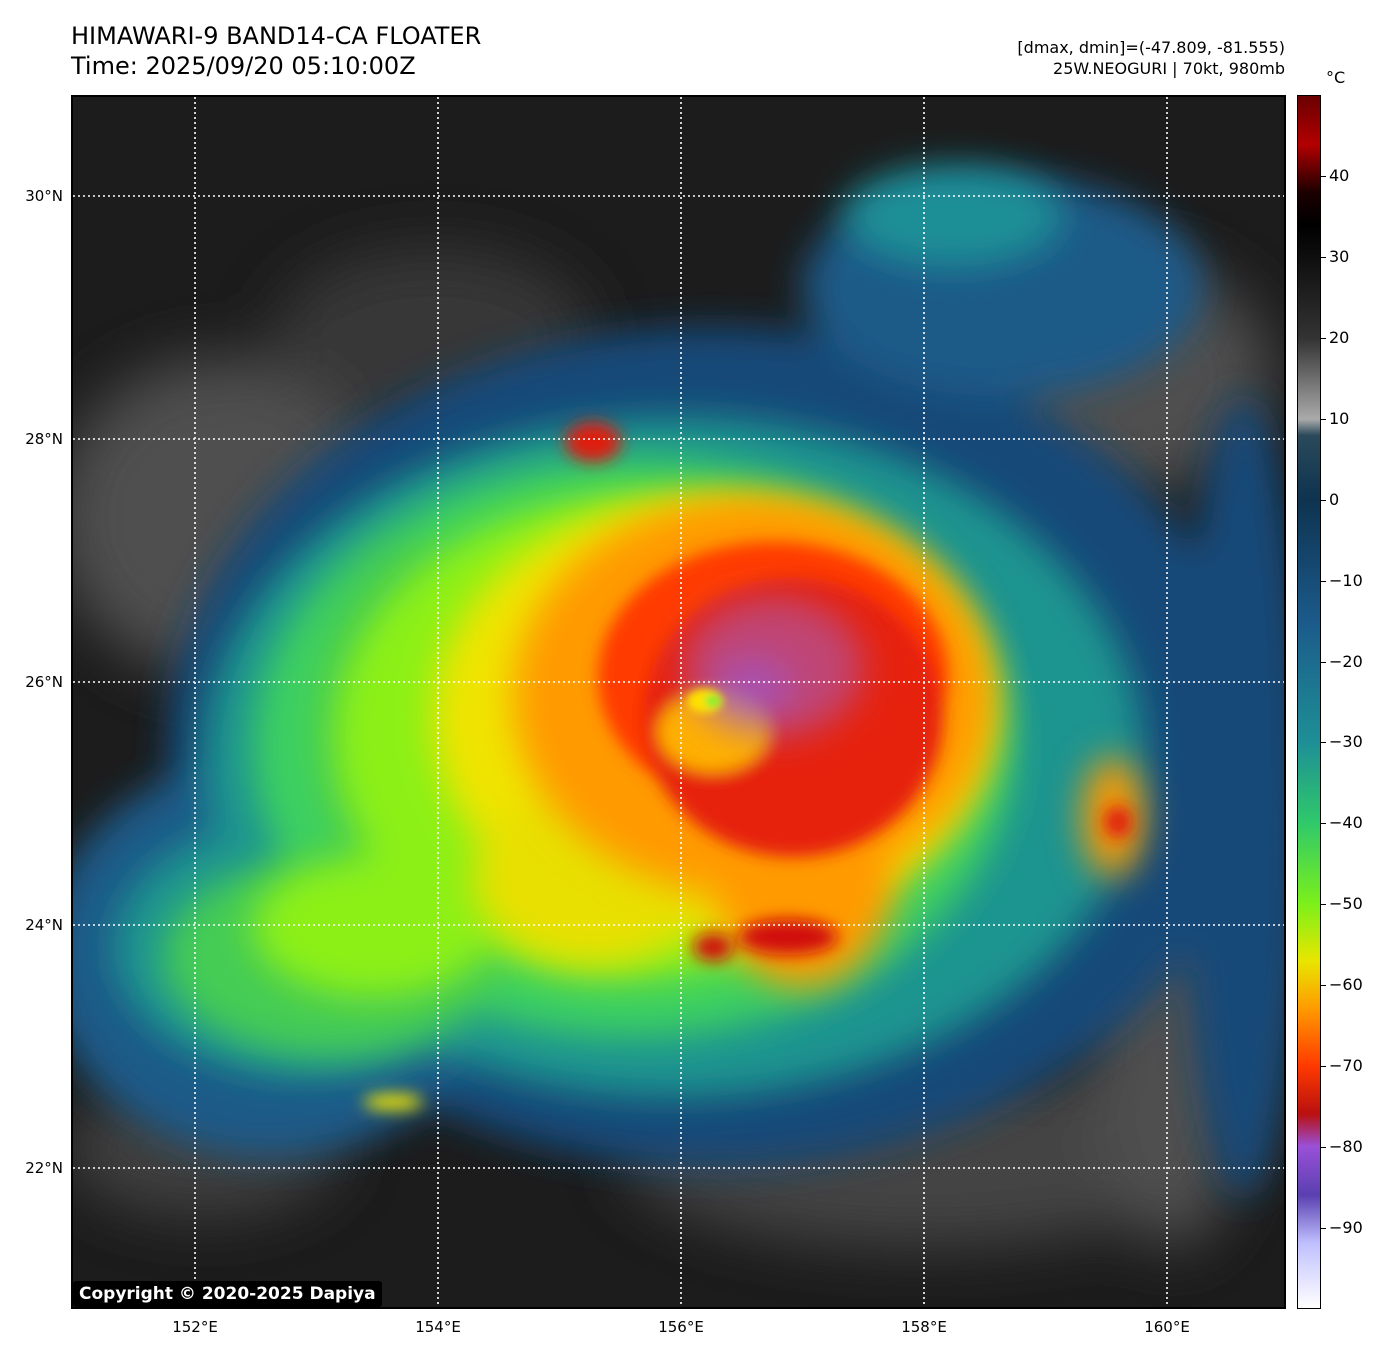 The image size is (1390, 1359). What do you see at coordinates (1346, 661) in the screenshot?
I see `colorbar-tick-label: −20` at bounding box center [1346, 661].